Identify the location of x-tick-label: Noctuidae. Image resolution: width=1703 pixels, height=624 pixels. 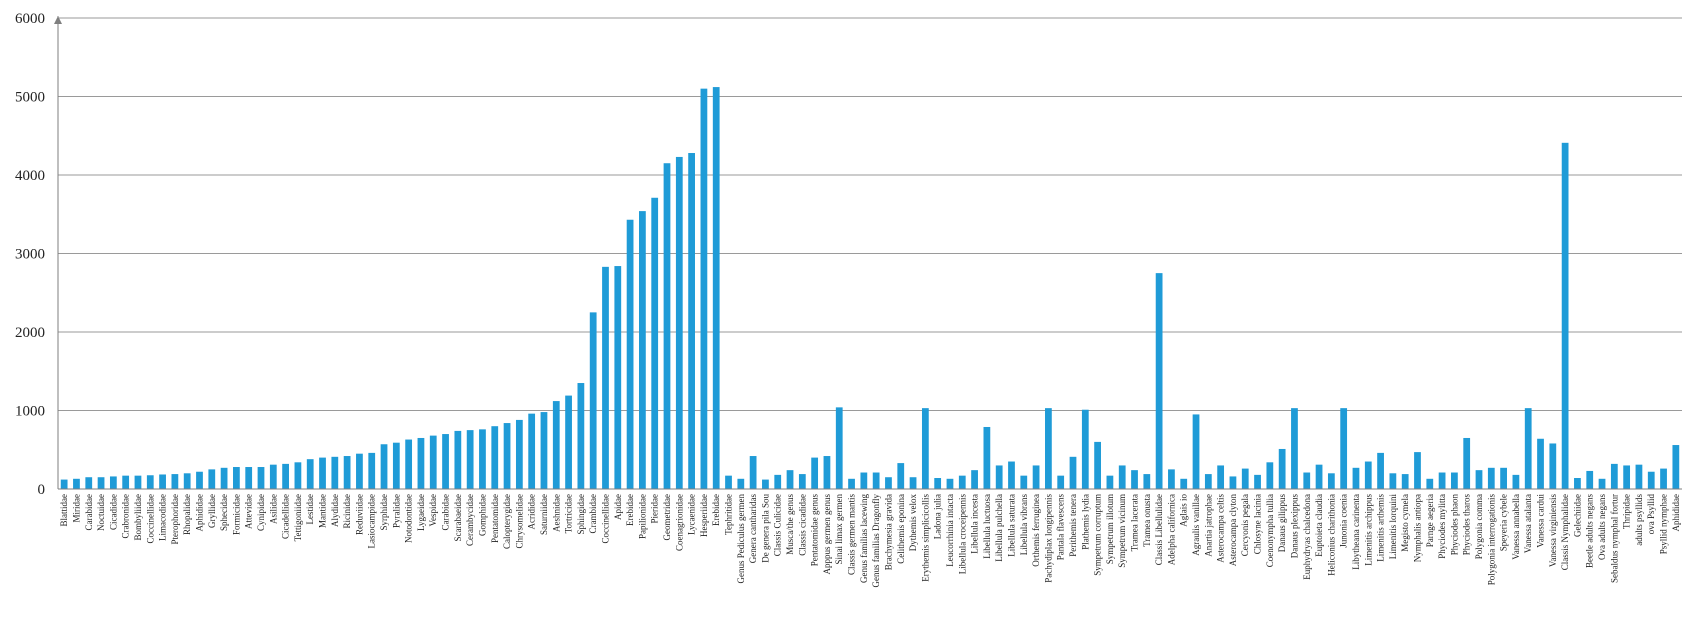
(101, 512).